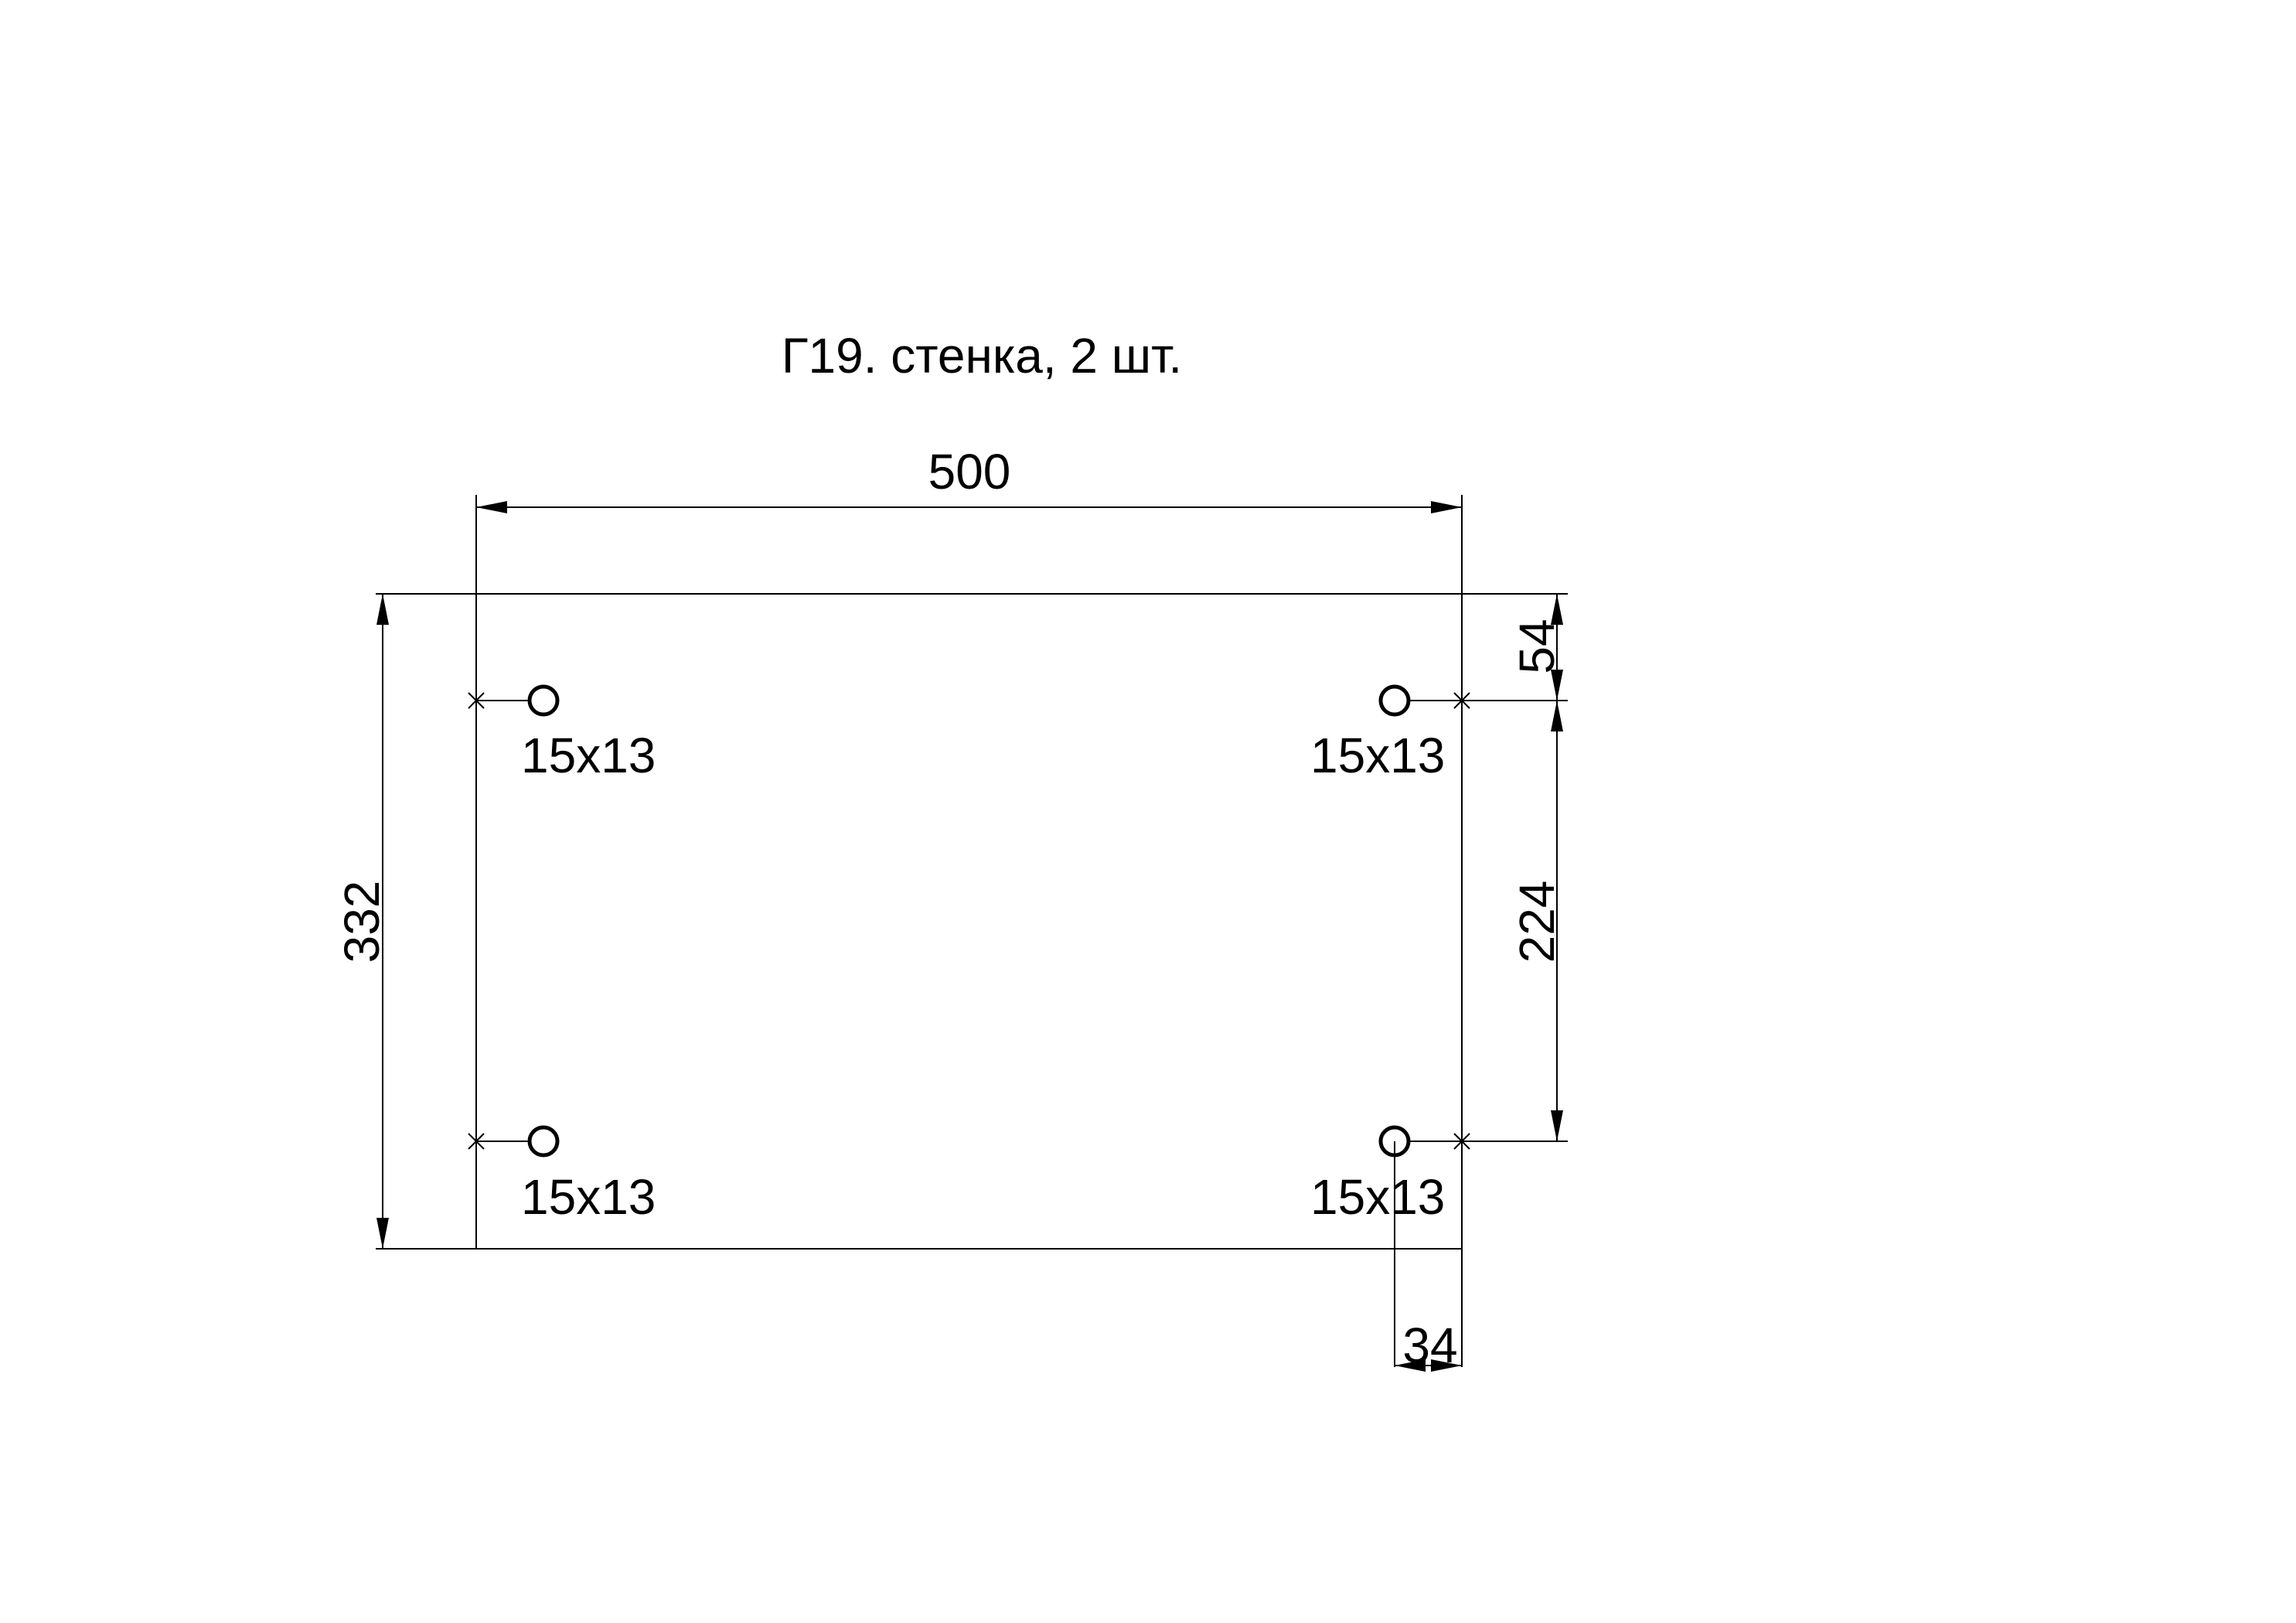  What do you see at coordinates (1429, 1345) in the screenshot?
I see `edge-offset-label: 34` at bounding box center [1429, 1345].